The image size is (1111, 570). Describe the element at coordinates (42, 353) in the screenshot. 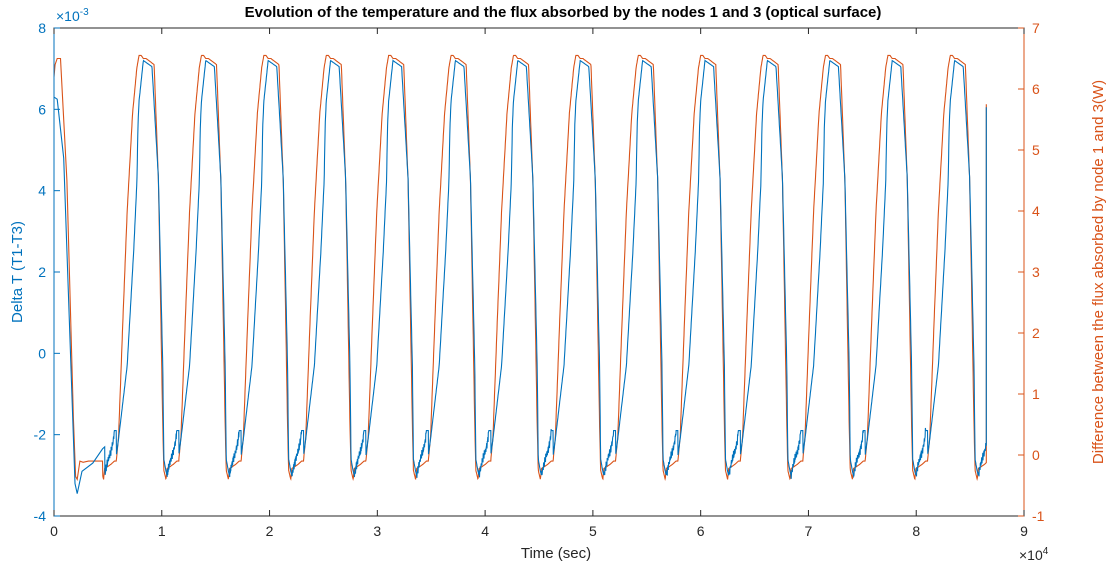

I see `y-left-tick-label: 0` at that location.